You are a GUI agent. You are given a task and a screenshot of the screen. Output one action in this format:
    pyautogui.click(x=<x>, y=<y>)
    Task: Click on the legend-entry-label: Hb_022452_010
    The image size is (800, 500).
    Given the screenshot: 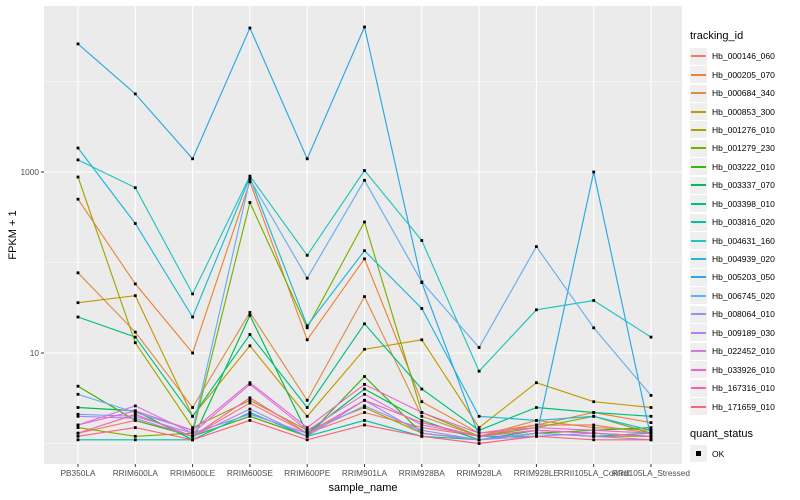 What is the action you would take?
    pyautogui.click(x=743, y=351)
    